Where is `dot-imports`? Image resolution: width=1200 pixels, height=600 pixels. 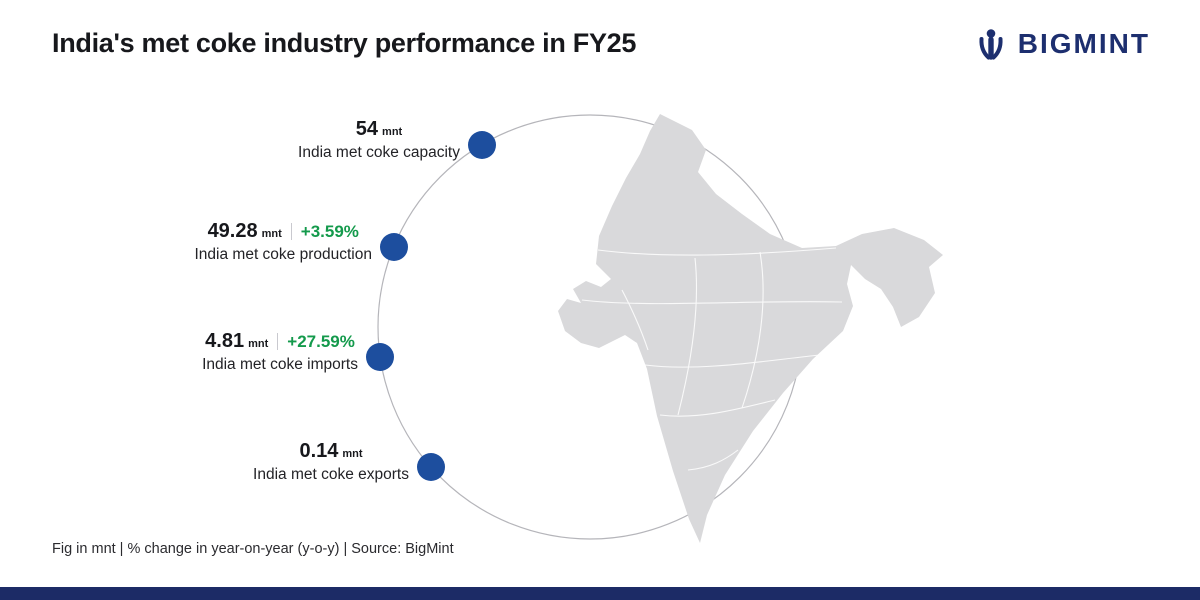 dot-imports is located at coordinates (380, 357).